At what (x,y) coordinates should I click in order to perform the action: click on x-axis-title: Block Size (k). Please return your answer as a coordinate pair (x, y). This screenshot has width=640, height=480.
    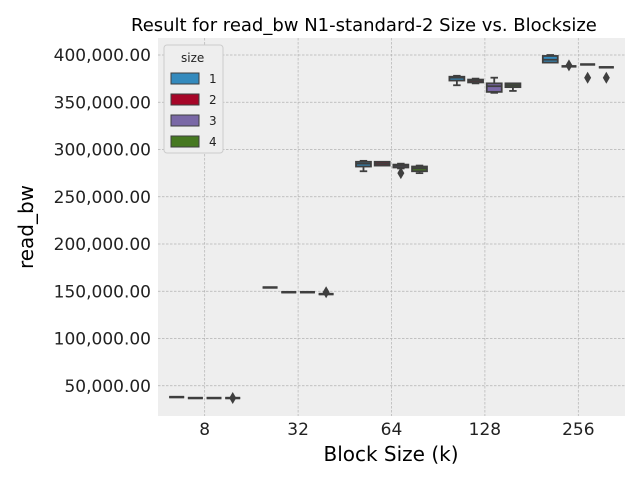
    Looking at the image, I should click on (390, 454).